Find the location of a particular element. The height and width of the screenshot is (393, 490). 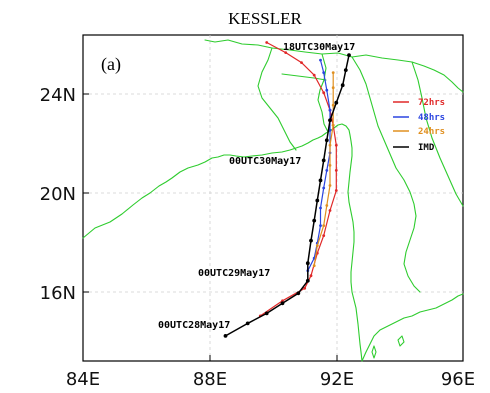

annotation-18utc30may17: 18UTC30May17 is located at coordinates (319, 47).